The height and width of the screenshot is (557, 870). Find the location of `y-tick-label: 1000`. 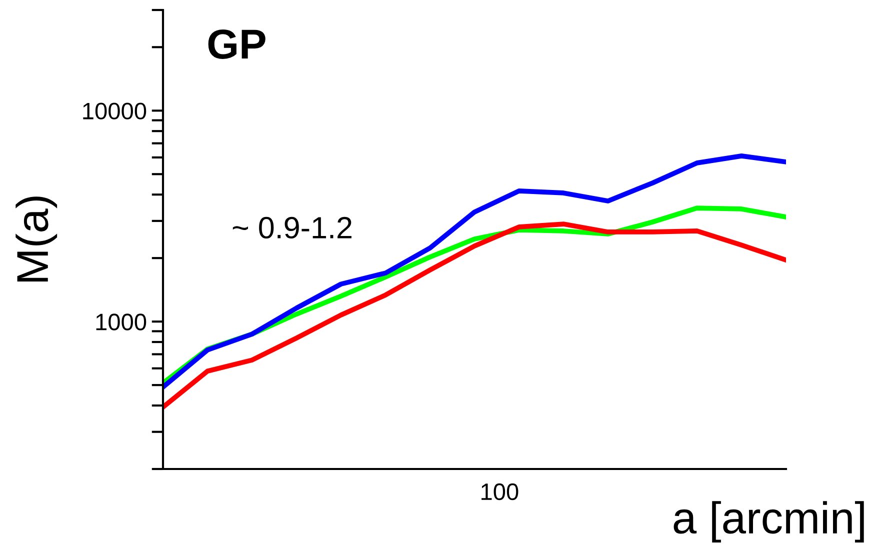

y-tick-label: 1000 is located at coordinates (121, 322).